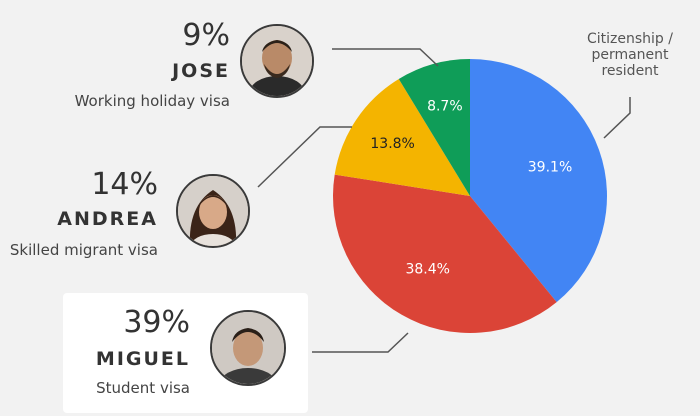 The width and height of the screenshot is (700, 416). I want to click on persona-percent: 9%, so click(206, 35).